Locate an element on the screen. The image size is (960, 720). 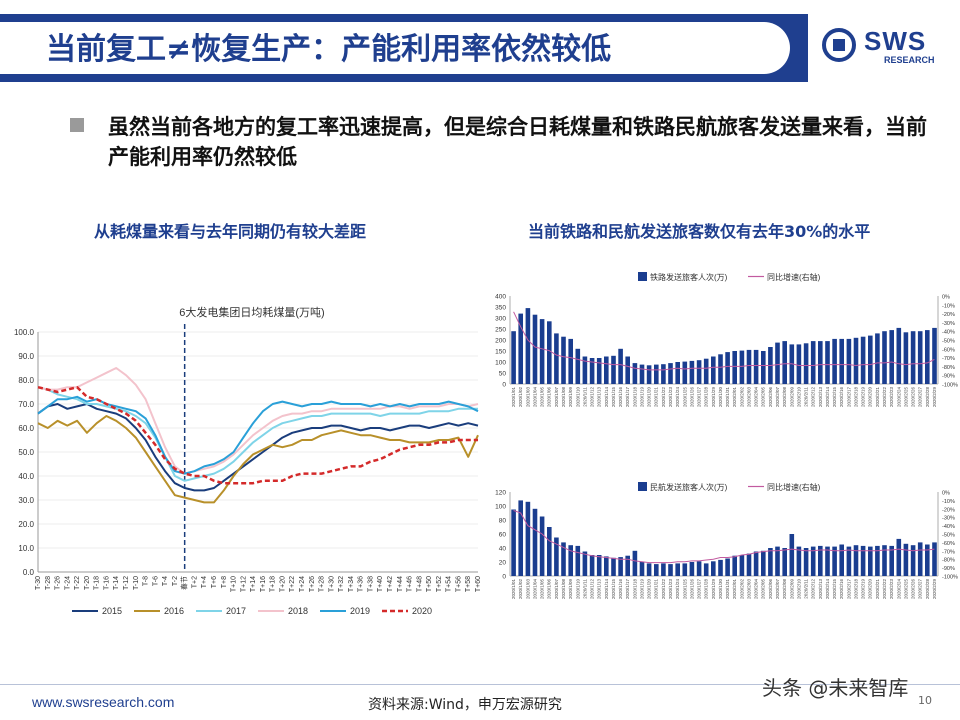
y-tick-label: 30.0 is located at coordinates (26, 500).